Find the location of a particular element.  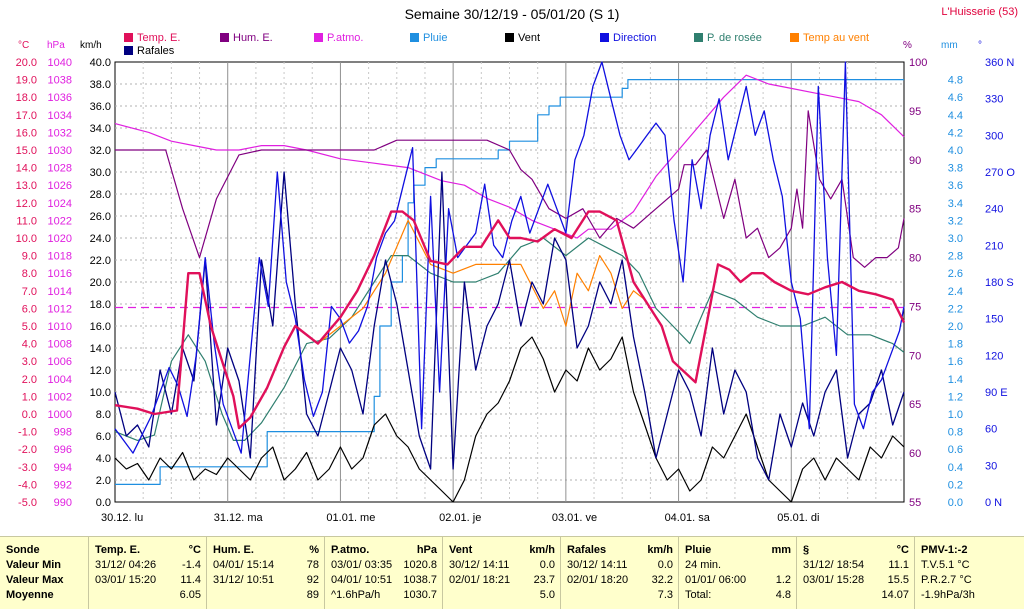

rain-tick-label: 0.8 is located at coordinates (955, 433).